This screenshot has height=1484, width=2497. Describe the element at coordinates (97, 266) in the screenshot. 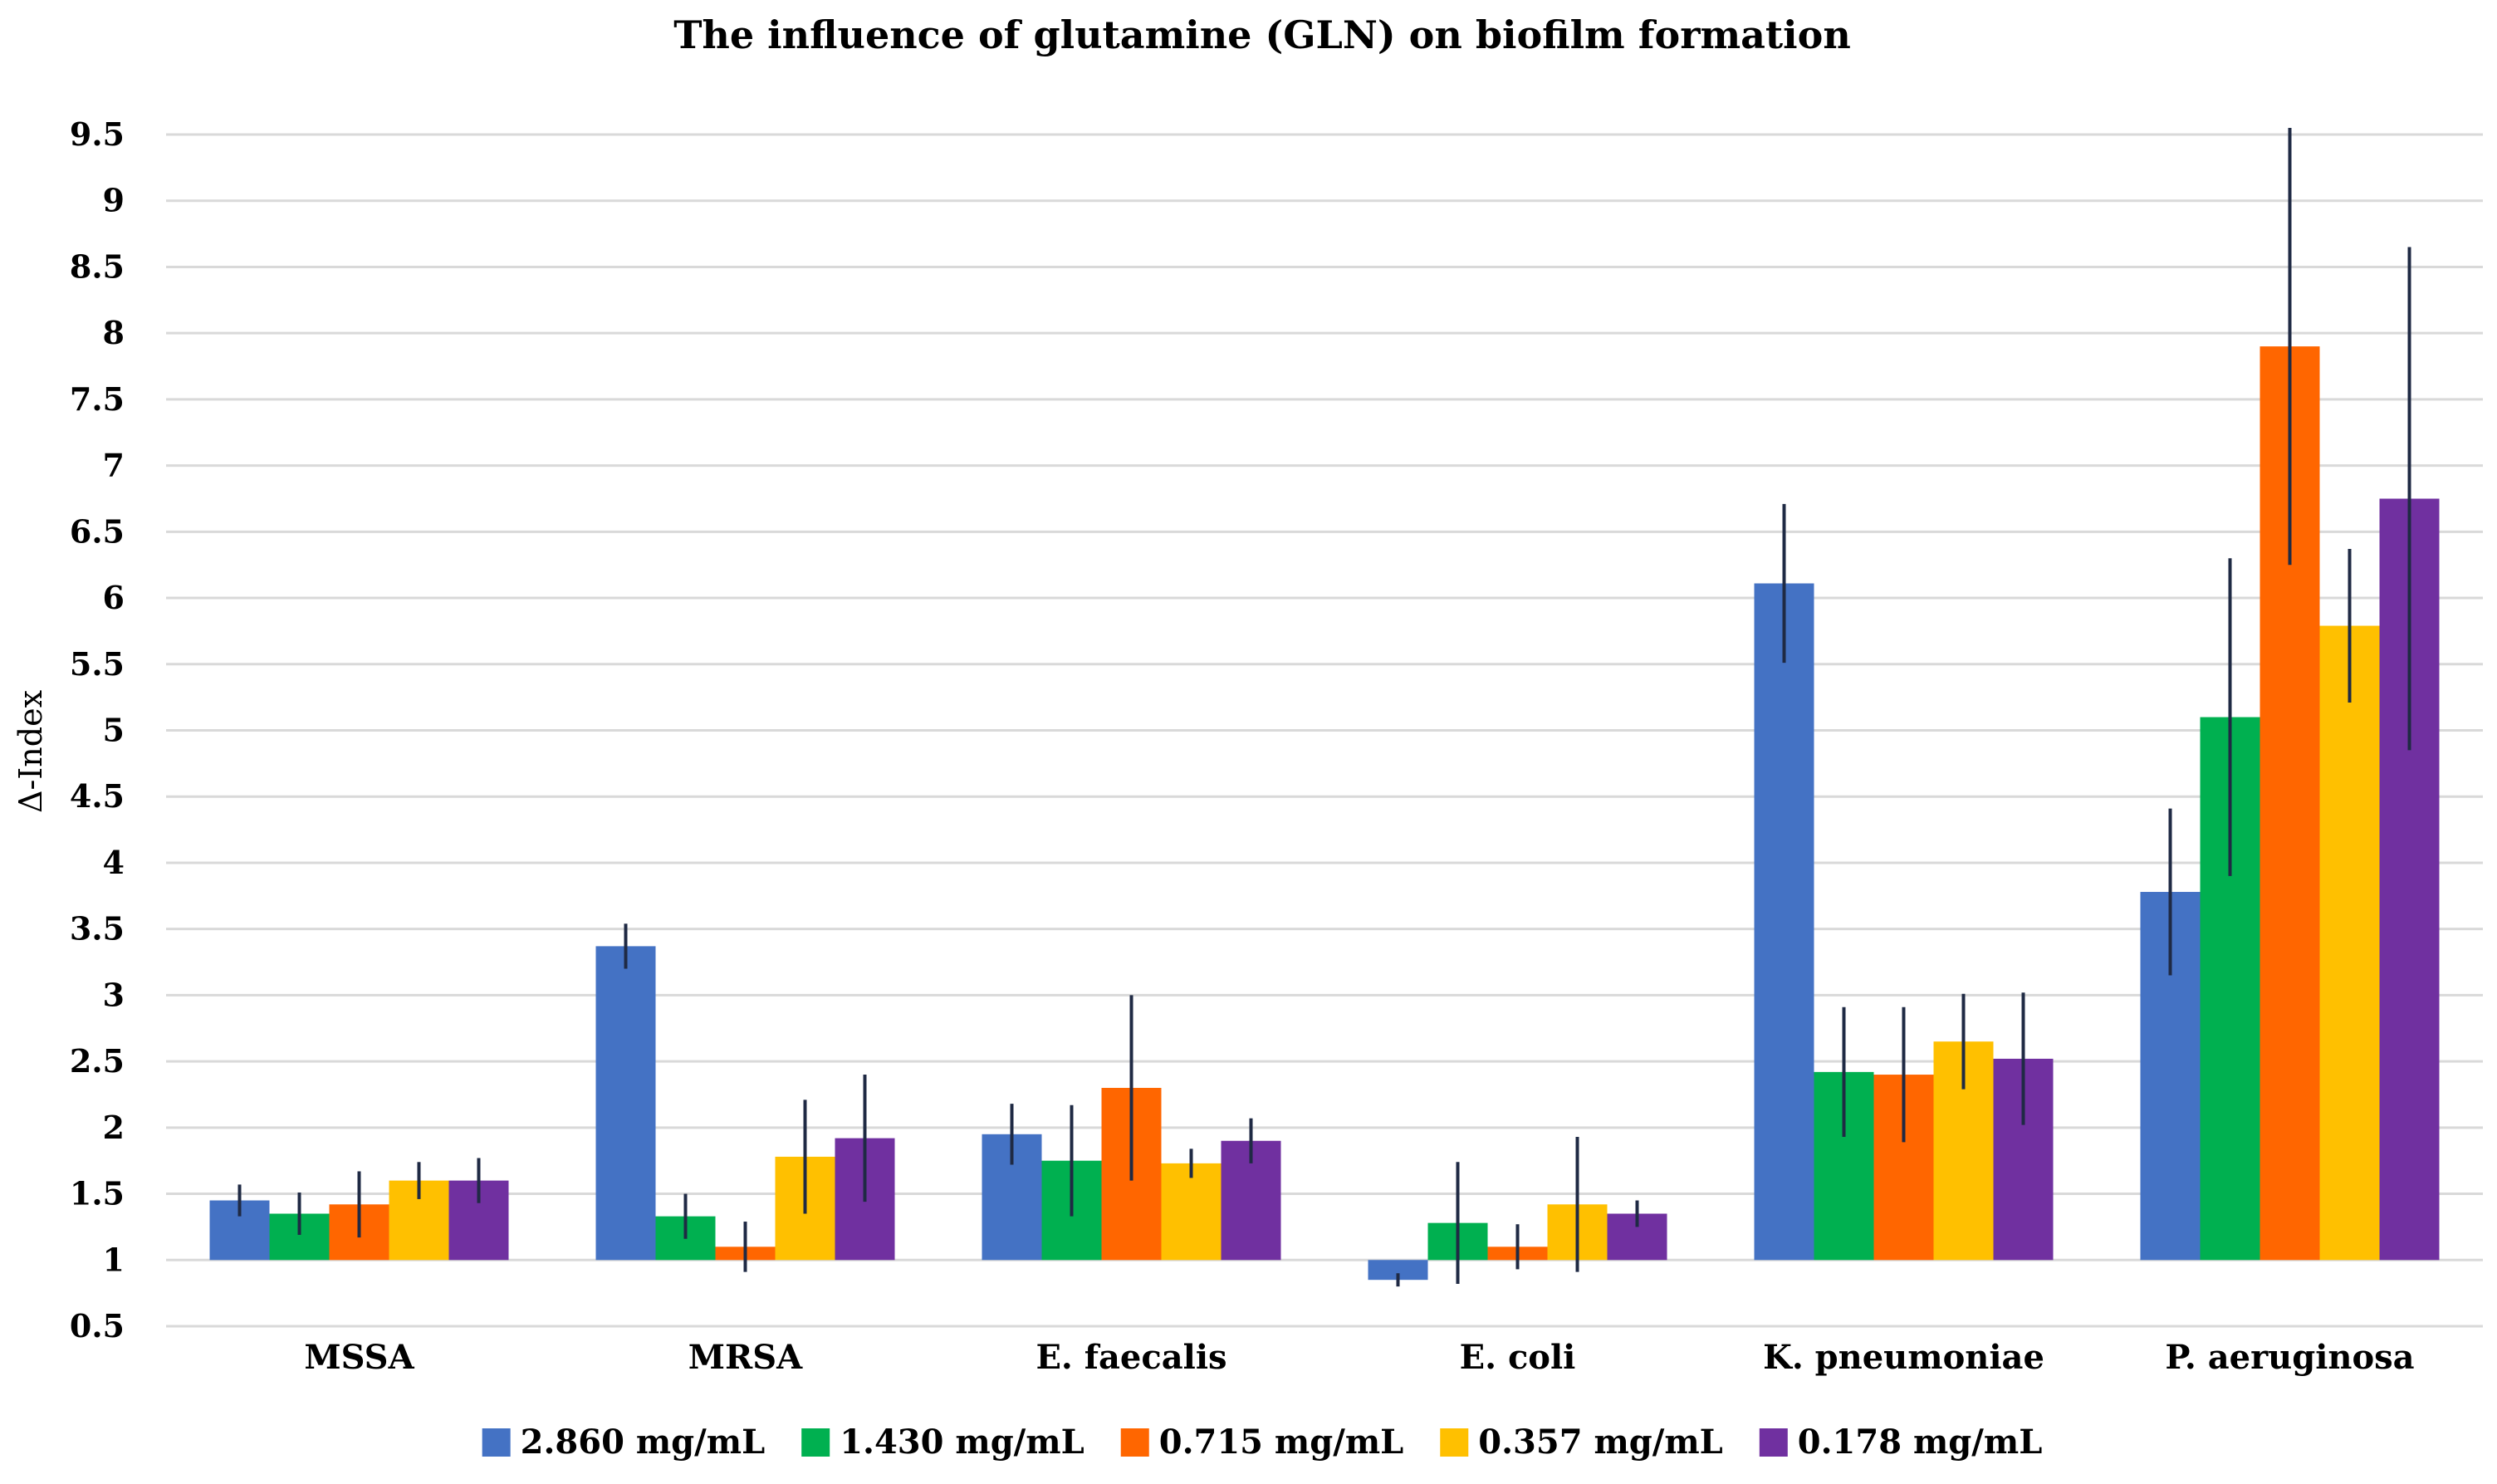

I see `y-tick-label: 8.5` at that location.